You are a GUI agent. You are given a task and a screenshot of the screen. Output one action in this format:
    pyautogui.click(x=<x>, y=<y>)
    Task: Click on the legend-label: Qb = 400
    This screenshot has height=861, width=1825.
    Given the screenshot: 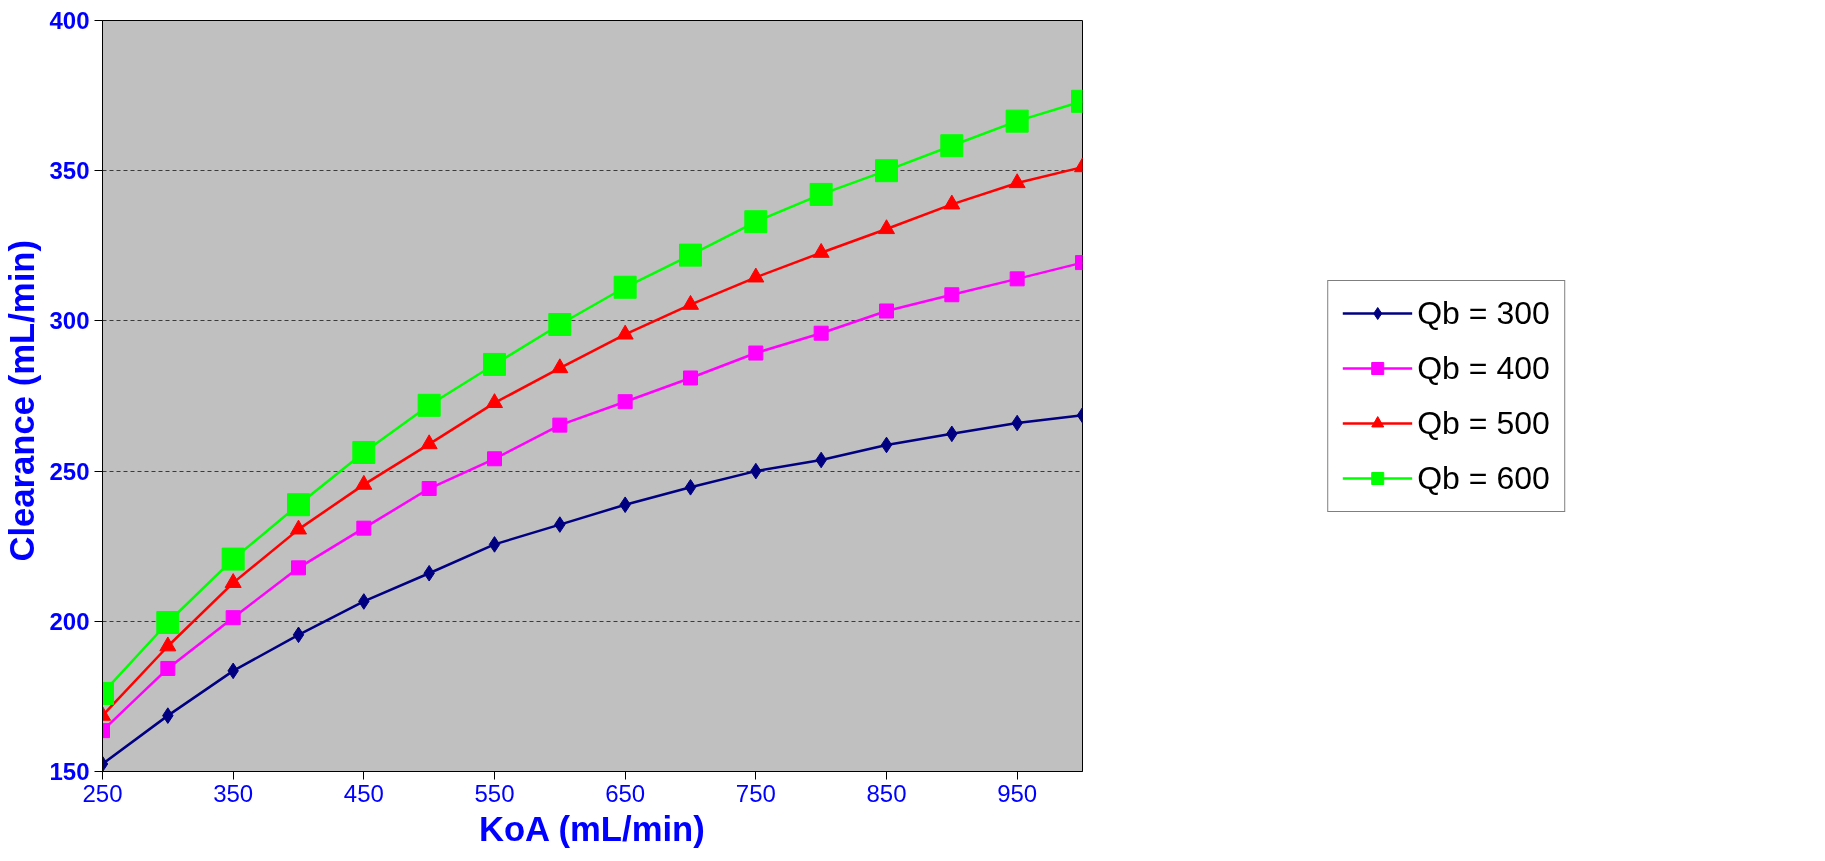 What is the action you would take?
    pyautogui.click(x=1483, y=368)
    